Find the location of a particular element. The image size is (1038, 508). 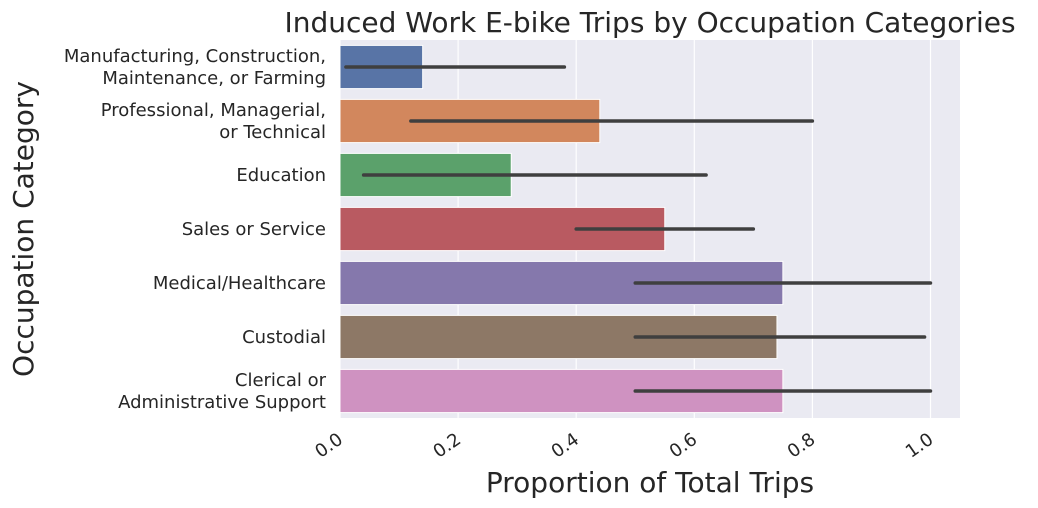

y-tick-label: Education is located at coordinates (281, 175).